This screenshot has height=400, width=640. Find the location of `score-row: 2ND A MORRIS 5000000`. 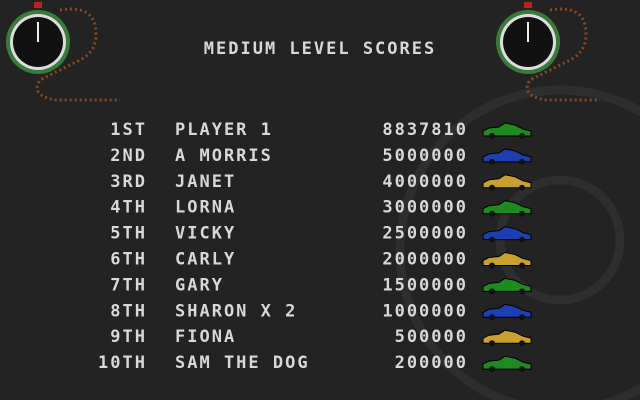

score-row: 2ND A MORRIS 5000000 is located at coordinates (321, 156).